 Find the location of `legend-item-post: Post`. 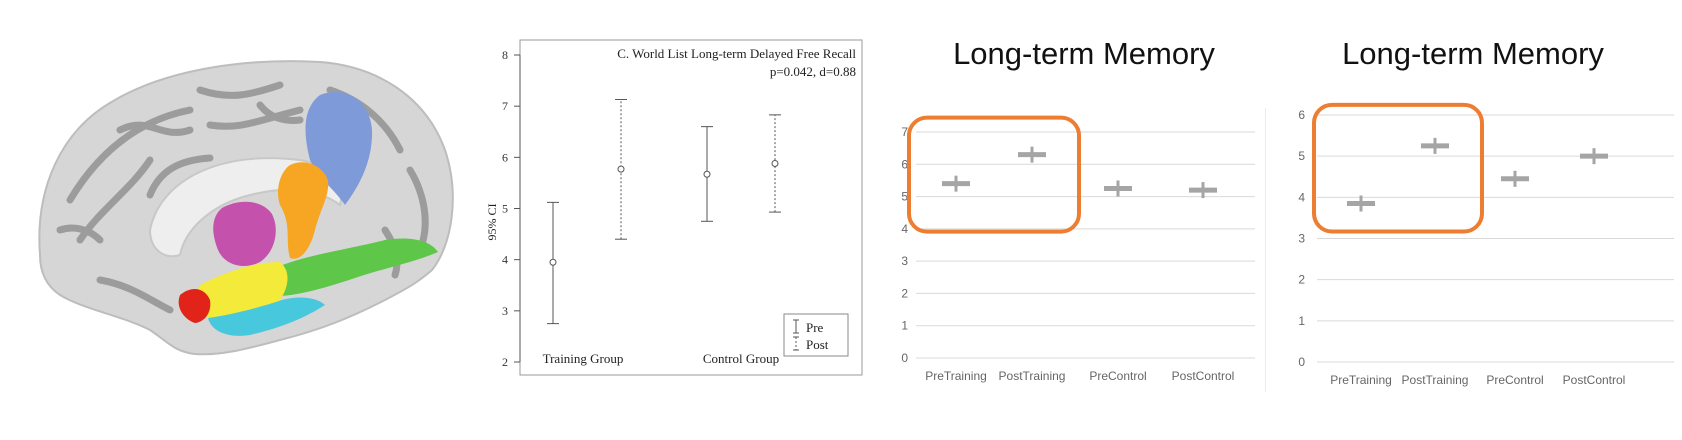

legend-item-post: Post is located at coordinates (811, 344).